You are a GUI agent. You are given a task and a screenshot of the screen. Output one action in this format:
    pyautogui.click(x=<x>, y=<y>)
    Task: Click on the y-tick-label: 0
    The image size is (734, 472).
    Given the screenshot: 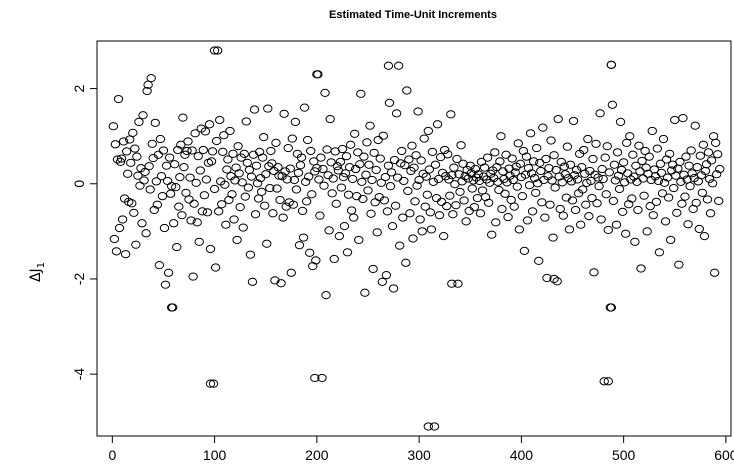 What is the action you would take?
    pyautogui.click(x=79, y=184)
    